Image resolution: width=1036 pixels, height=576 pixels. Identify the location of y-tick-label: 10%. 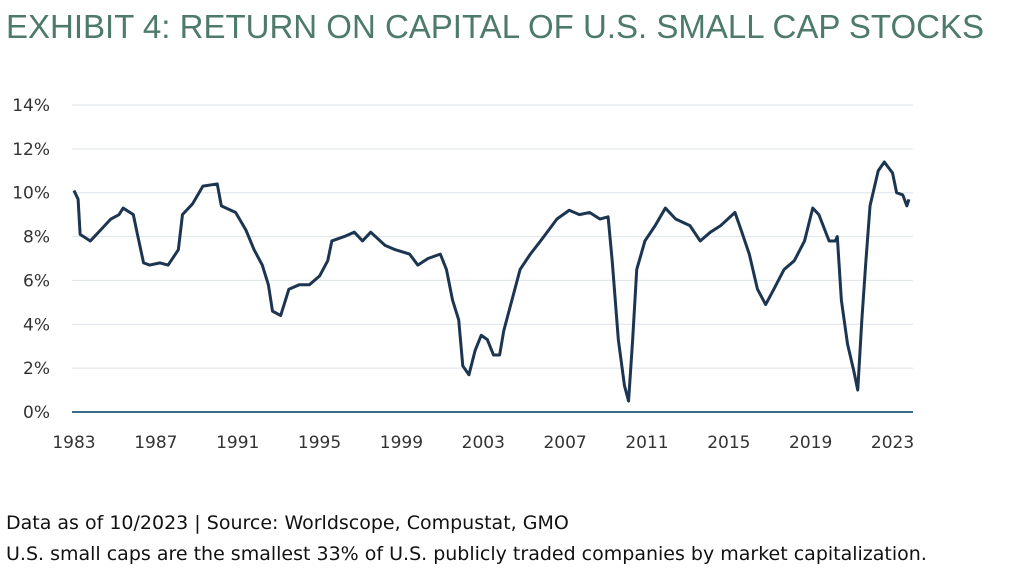
(31, 194).